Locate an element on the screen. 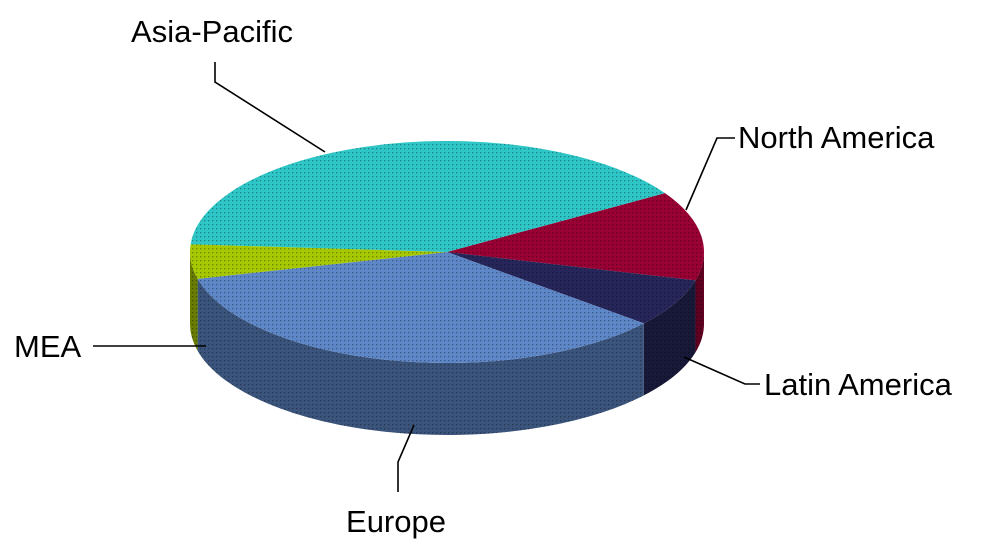 This screenshot has height=539, width=1006. slice-asia-pacific-texture is located at coordinates (427, 196).